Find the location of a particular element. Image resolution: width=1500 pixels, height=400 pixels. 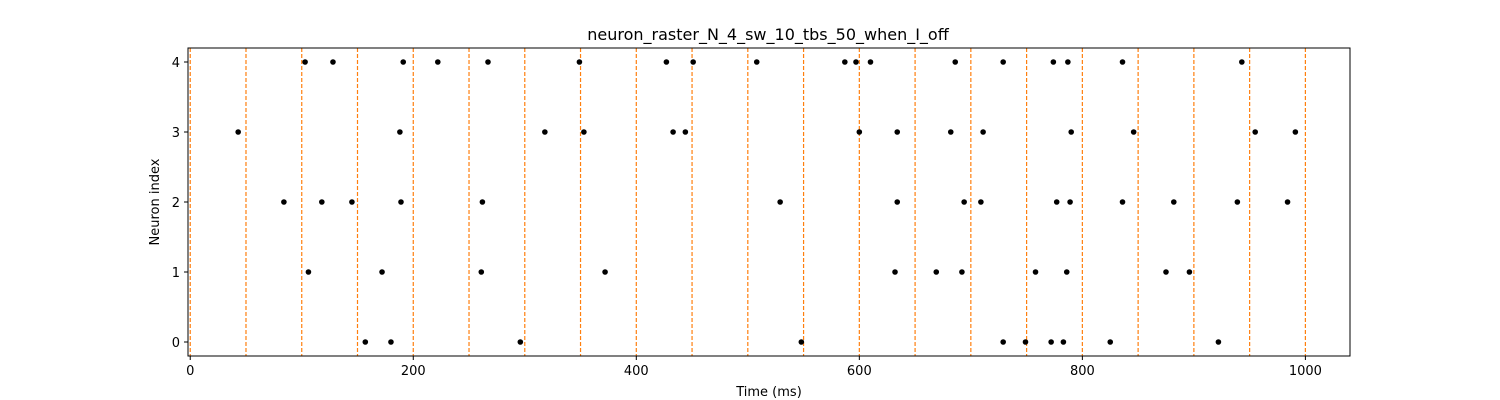

y-tick-label: 0 is located at coordinates (176, 343).